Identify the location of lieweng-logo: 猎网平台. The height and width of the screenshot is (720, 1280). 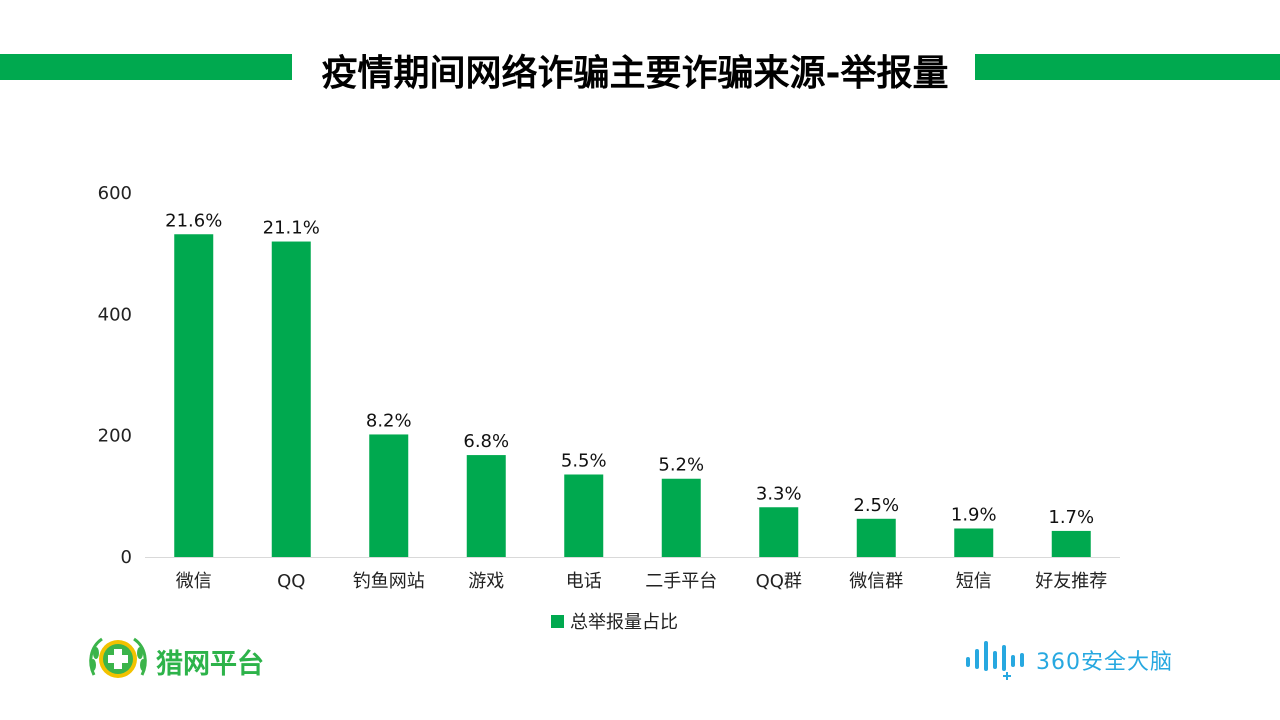
(175, 661).